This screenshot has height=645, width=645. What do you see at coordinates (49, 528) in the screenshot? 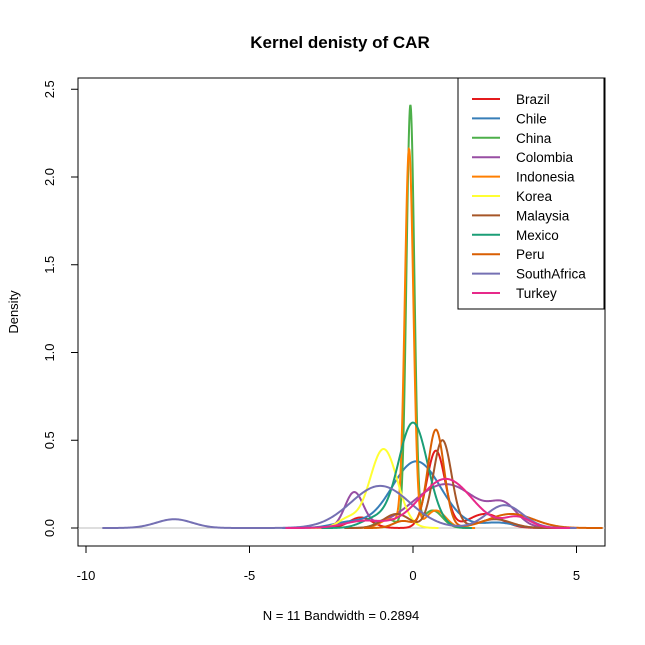
I see `y-tick-label: 0.0` at bounding box center [49, 528].